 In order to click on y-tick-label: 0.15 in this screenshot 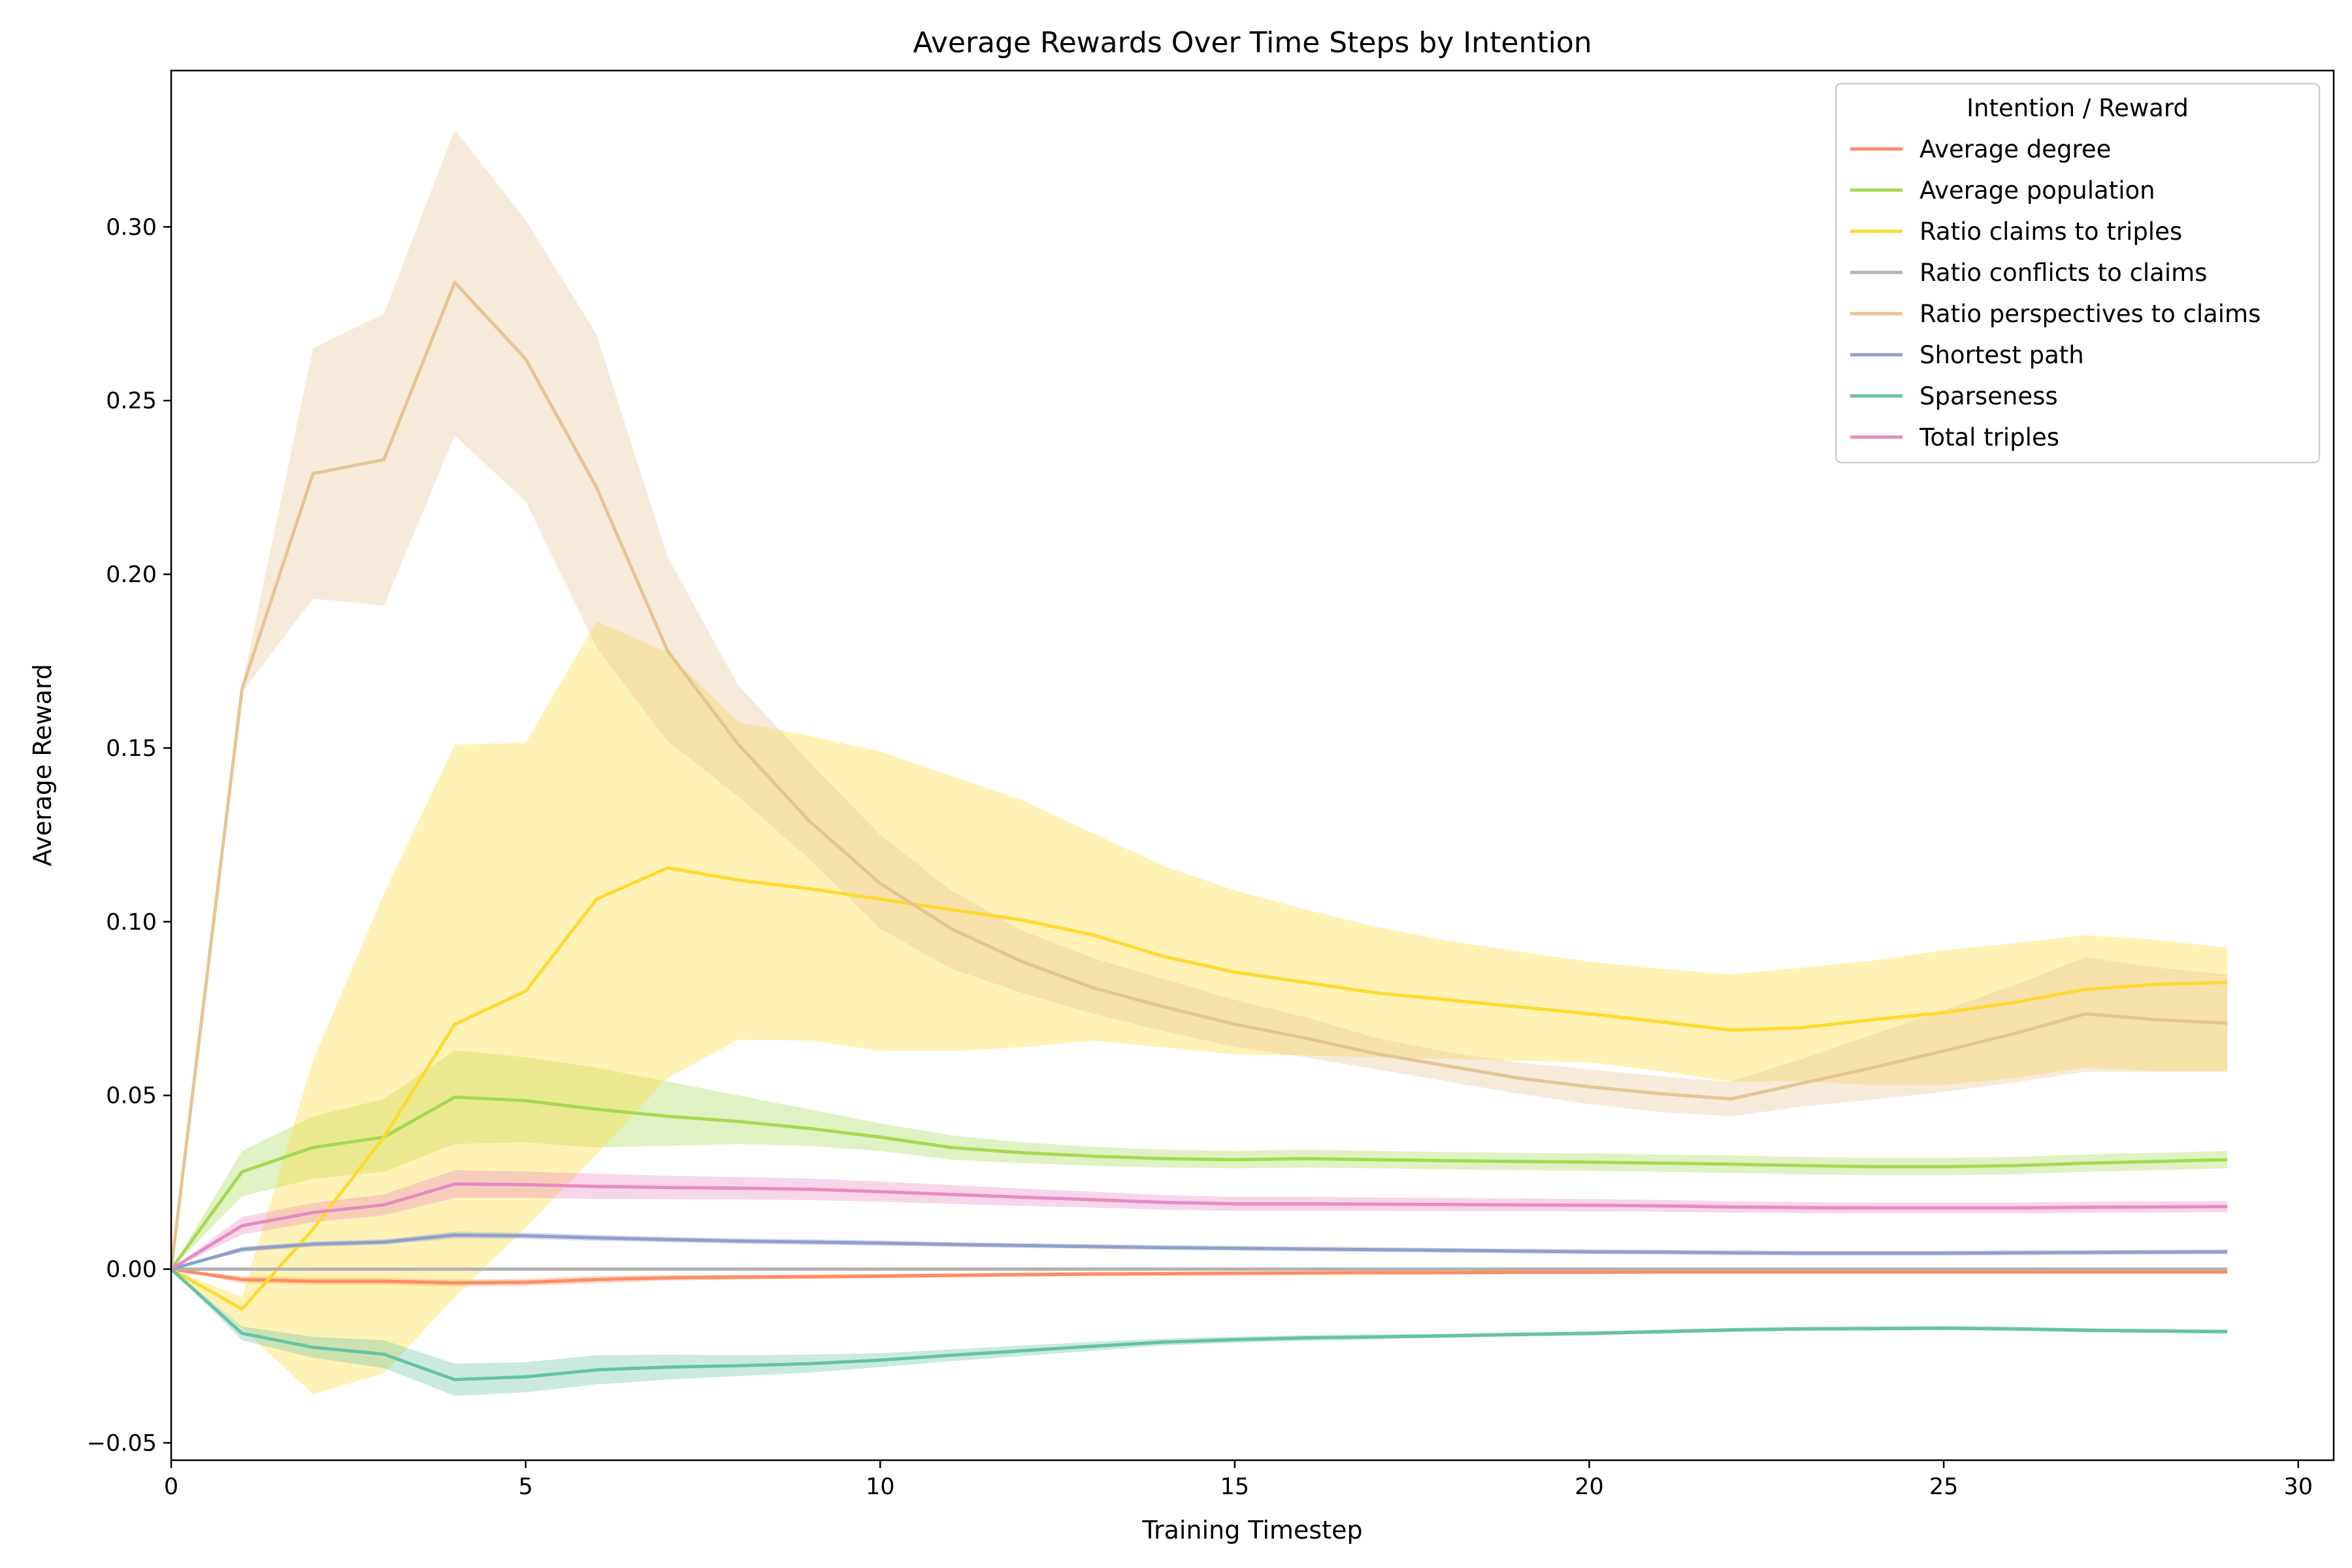, I will do `click(131, 749)`.